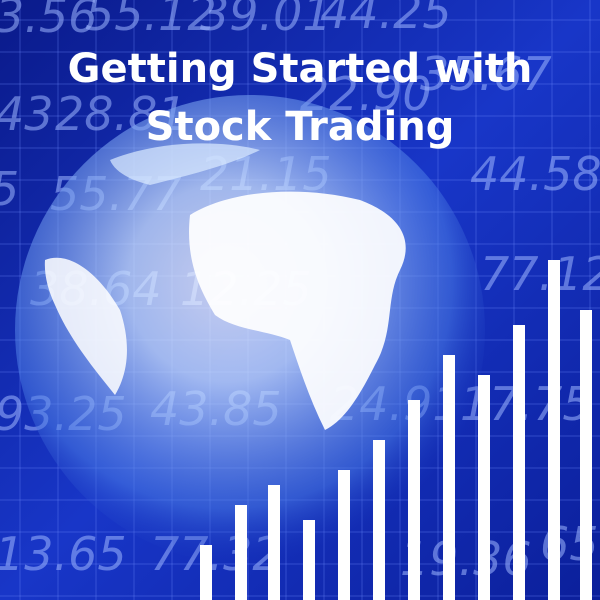 The height and width of the screenshot is (600, 600). I want to click on ticker-number: 43, so click(27, 114).